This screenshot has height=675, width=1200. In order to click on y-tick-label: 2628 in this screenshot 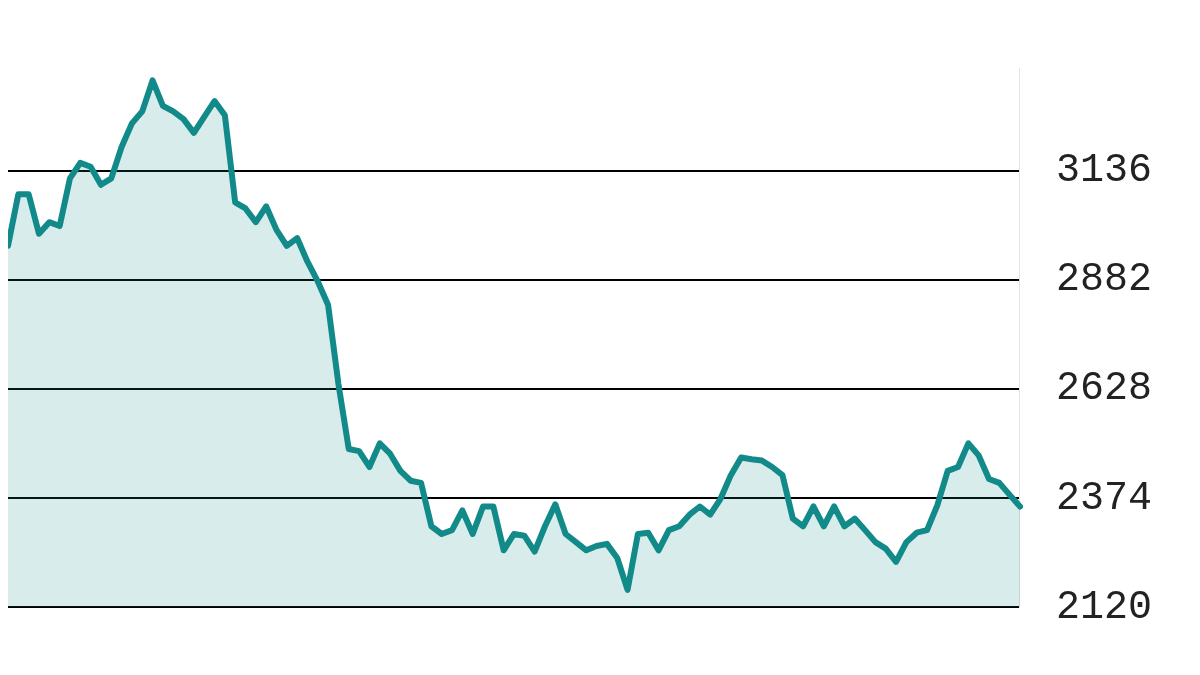, I will do `click(1103, 389)`.